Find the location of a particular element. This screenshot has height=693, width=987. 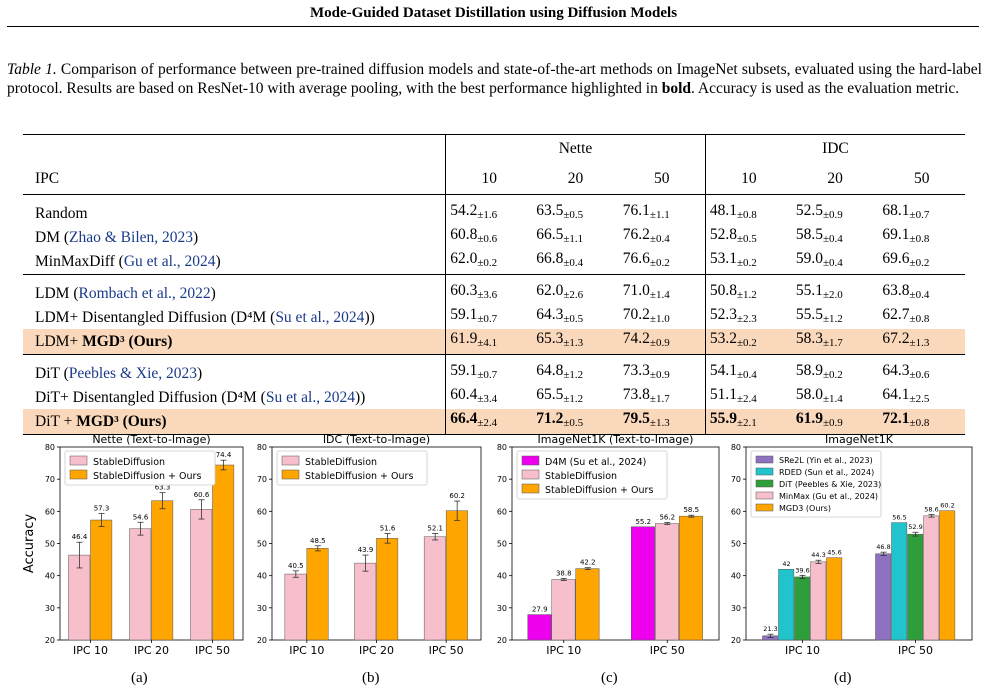

score-value: 59.0 is located at coordinates (809, 258).